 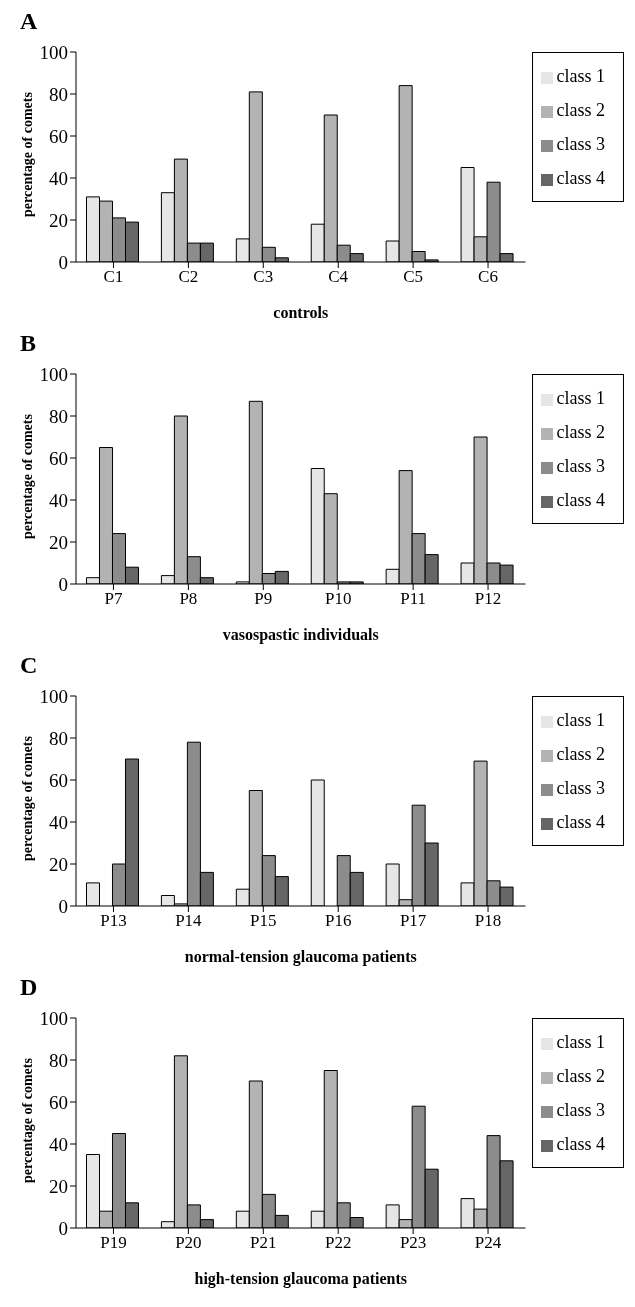 I want to click on x-tick-label: P20, so click(x=188, y=1243).